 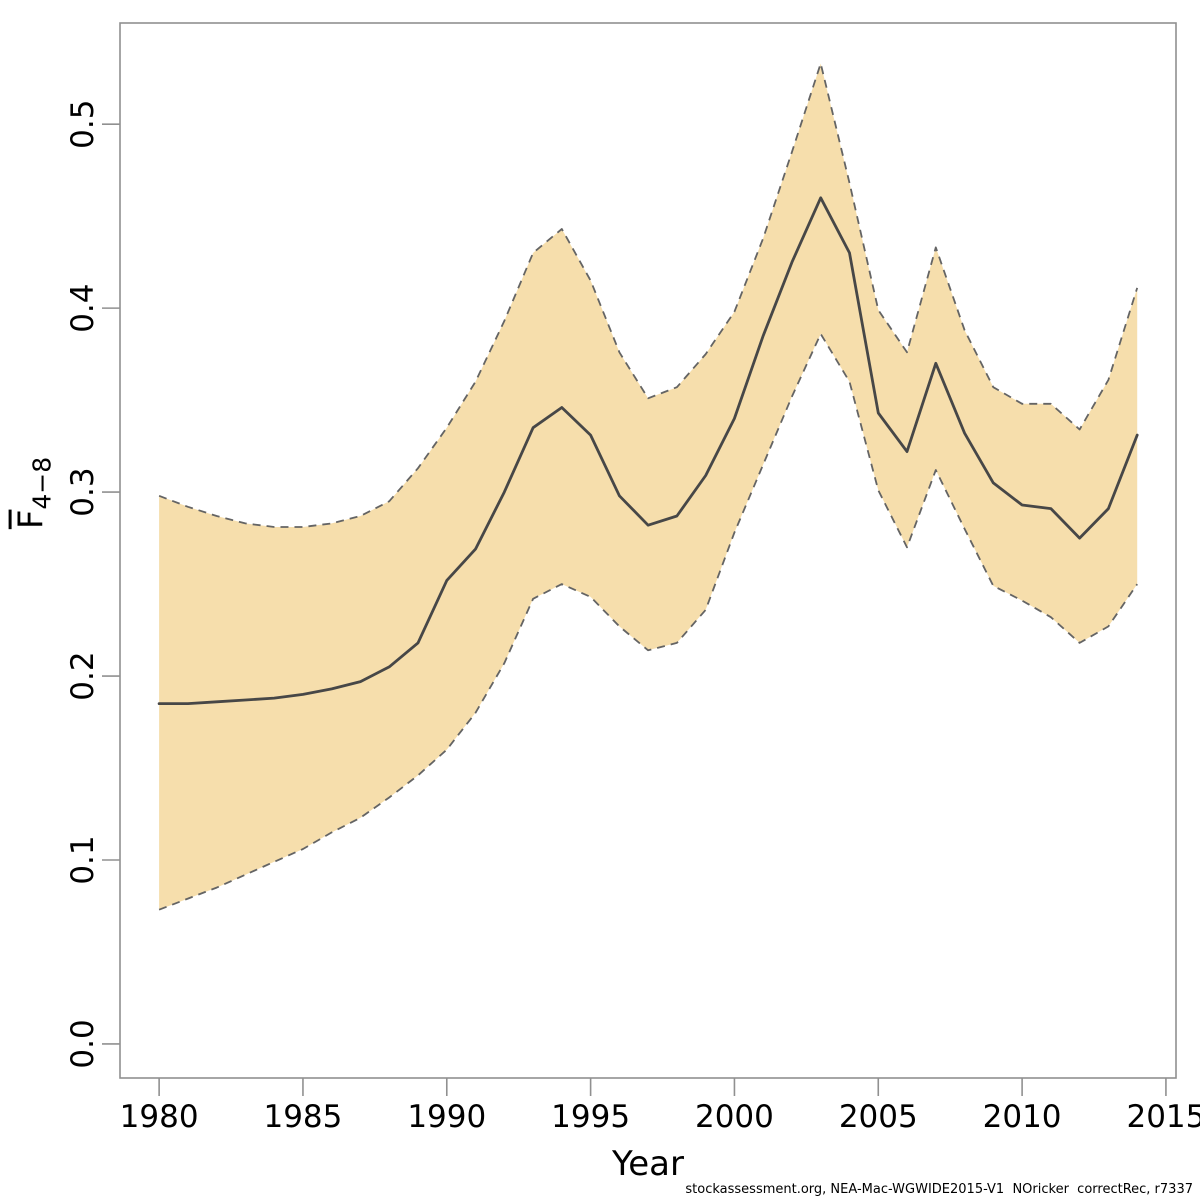 What do you see at coordinates (446, 1117) in the screenshot?
I see `x-tick-label: 1990` at bounding box center [446, 1117].